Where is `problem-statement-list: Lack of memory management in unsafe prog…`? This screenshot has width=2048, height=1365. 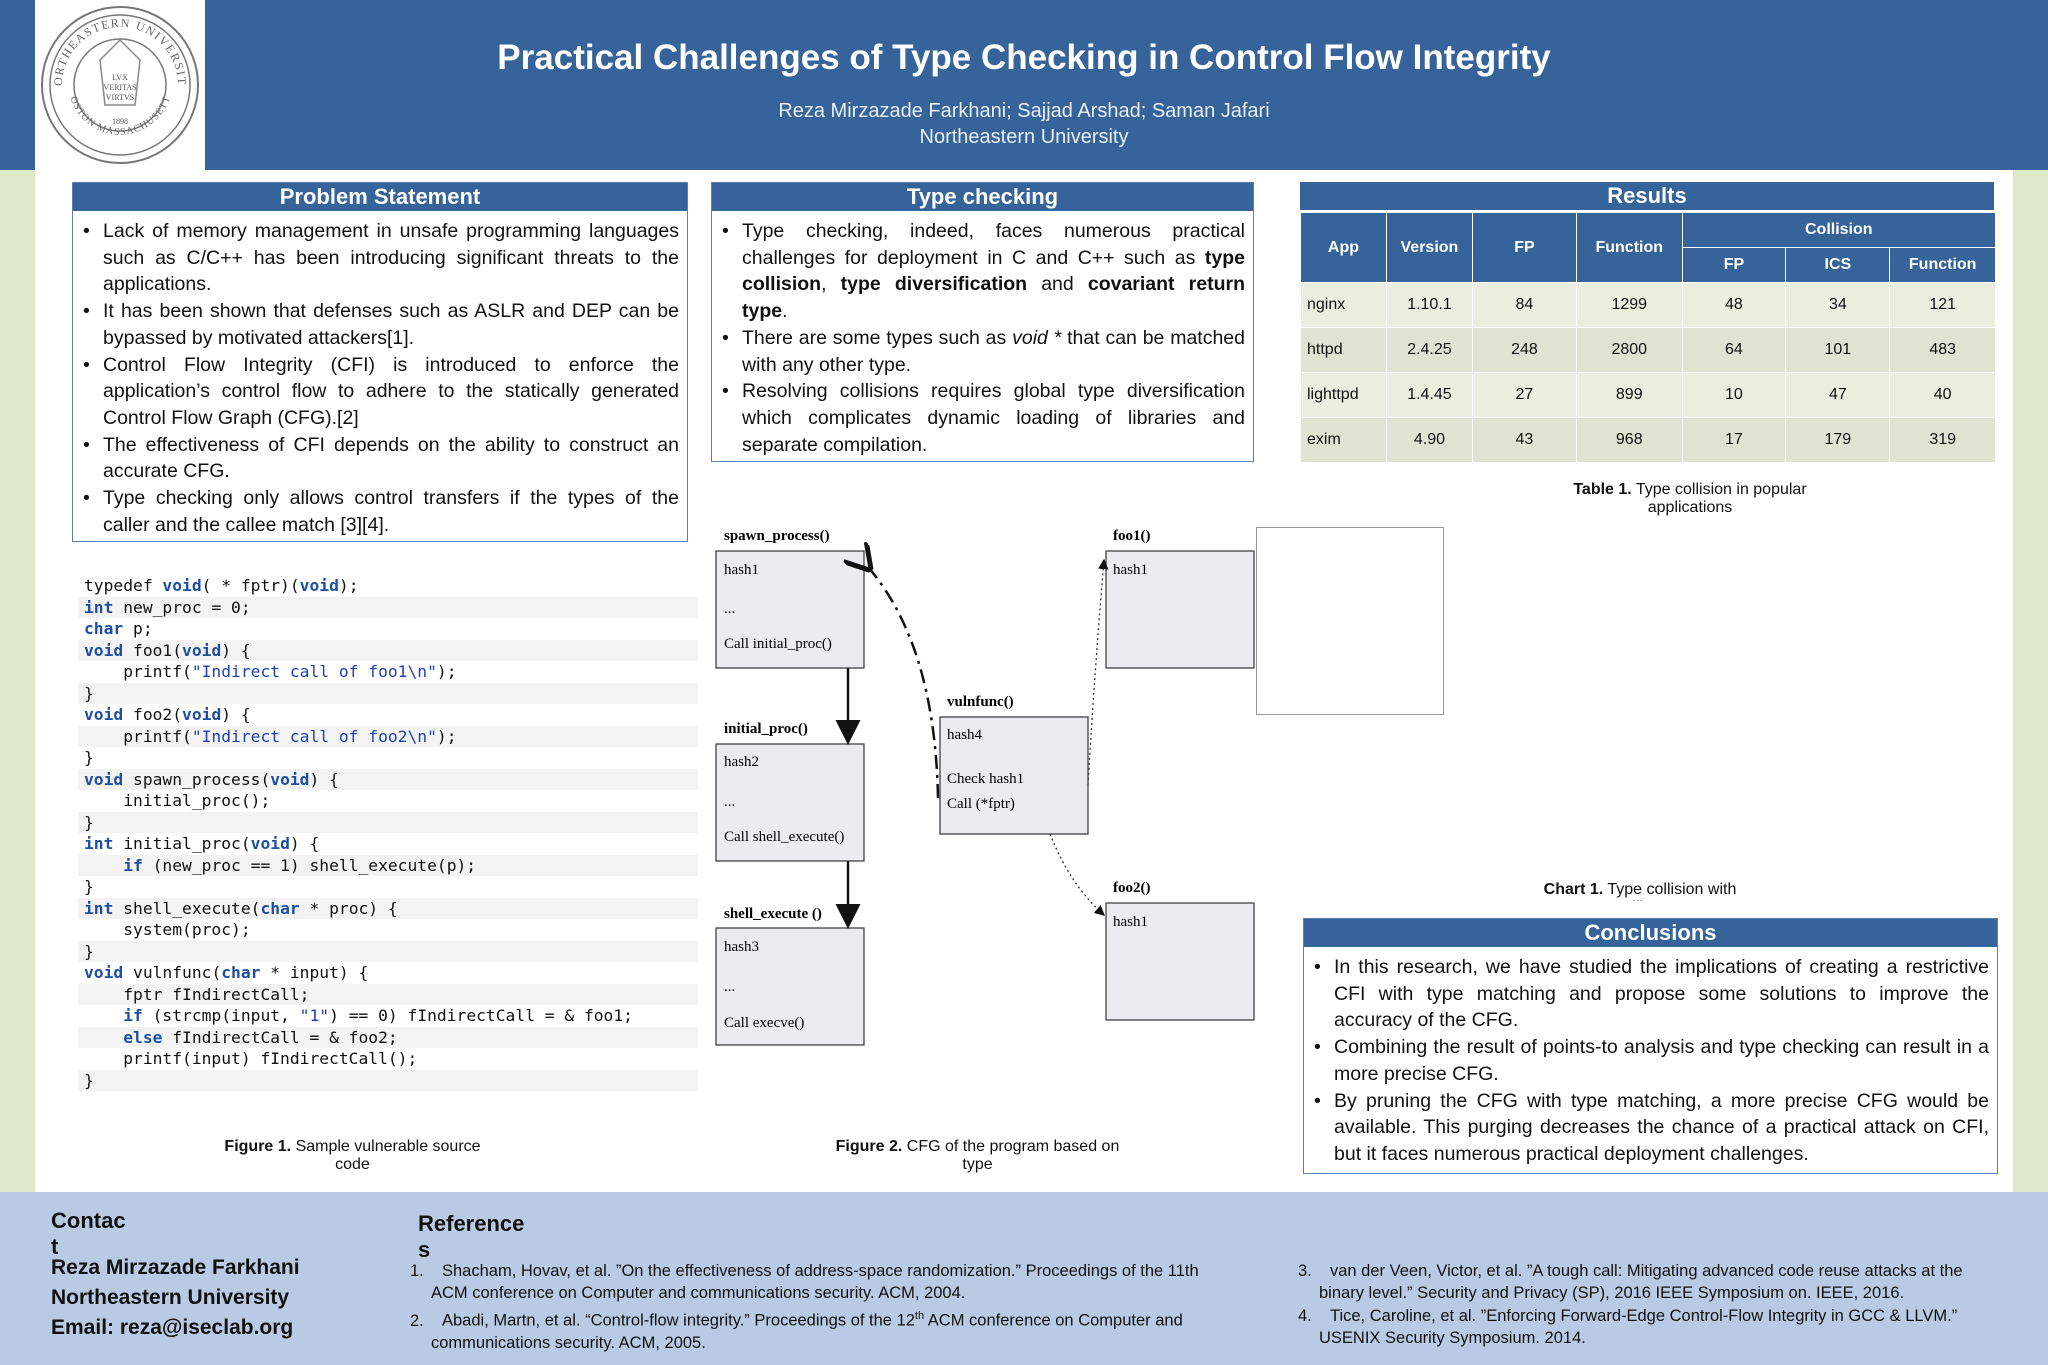 problem-statement-list: Lack of memory management in unsafe prog… is located at coordinates (378, 378).